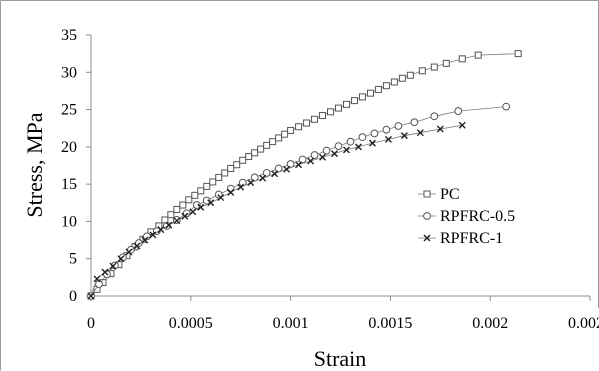 Image resolution: width=599 pixels, height=371 pixels. What do you see at coordinates (340, 358) in the screenshot?
I see `x-axis-title: Strain` at bounding box center [340, 358].